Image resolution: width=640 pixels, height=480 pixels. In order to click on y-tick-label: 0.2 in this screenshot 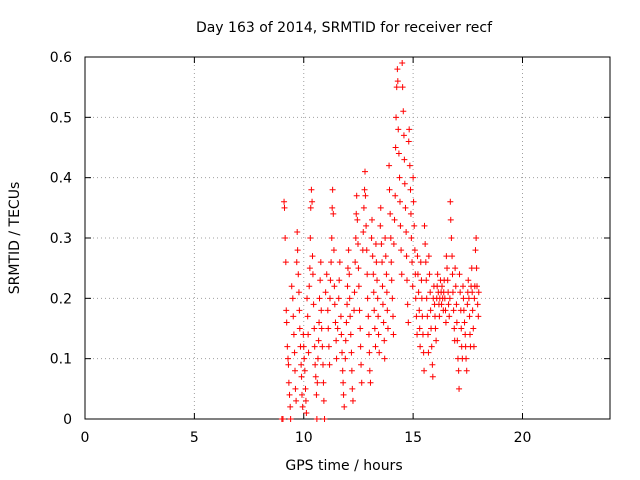, I will do `click(61, 299)`.